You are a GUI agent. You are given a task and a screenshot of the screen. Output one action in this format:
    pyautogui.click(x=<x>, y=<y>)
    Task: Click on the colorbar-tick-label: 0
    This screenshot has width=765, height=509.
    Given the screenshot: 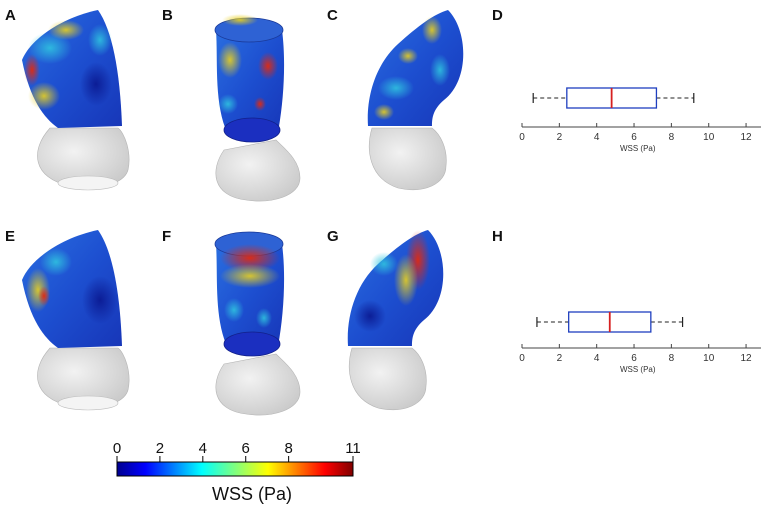 What is the action you would take?
    pyautogui.click(x=117, y=448)
    